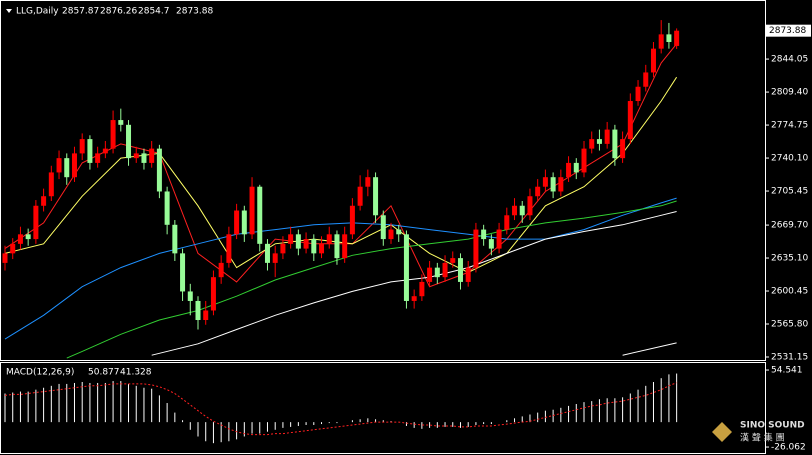 The width and height of the screenshot is (812, 455). Describe the element at coordinates (789, 259) in the screenshot. I see `y-tick-label: 2635.10` at that location.